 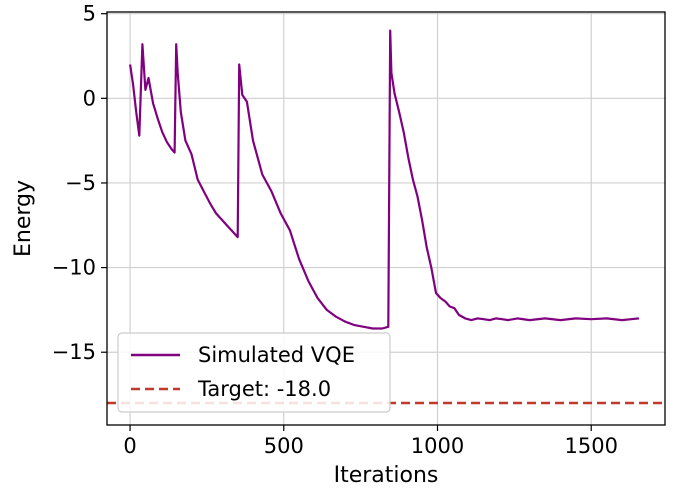 I want to click on x-axis-label: Iterations, so click(x=386, y=475).